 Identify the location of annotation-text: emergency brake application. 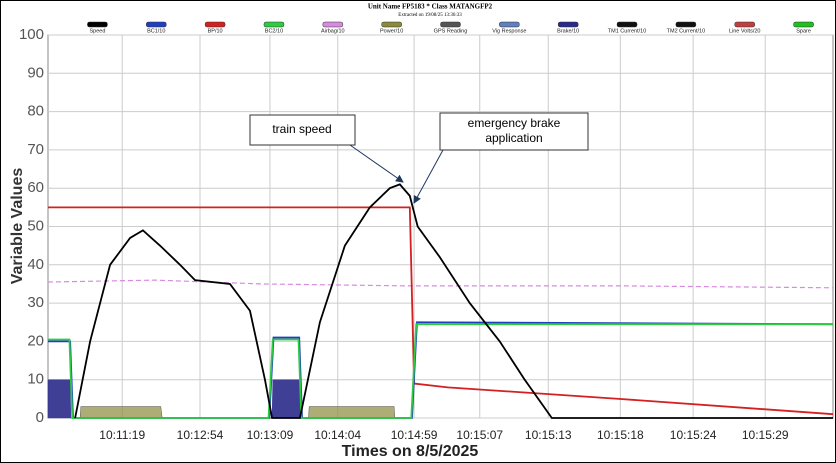
(514, 130).